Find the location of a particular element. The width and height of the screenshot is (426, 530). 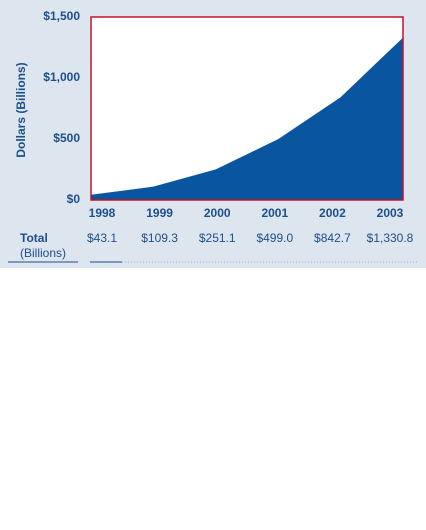

table-value: $43.1 is located at coordinates (102, 238).